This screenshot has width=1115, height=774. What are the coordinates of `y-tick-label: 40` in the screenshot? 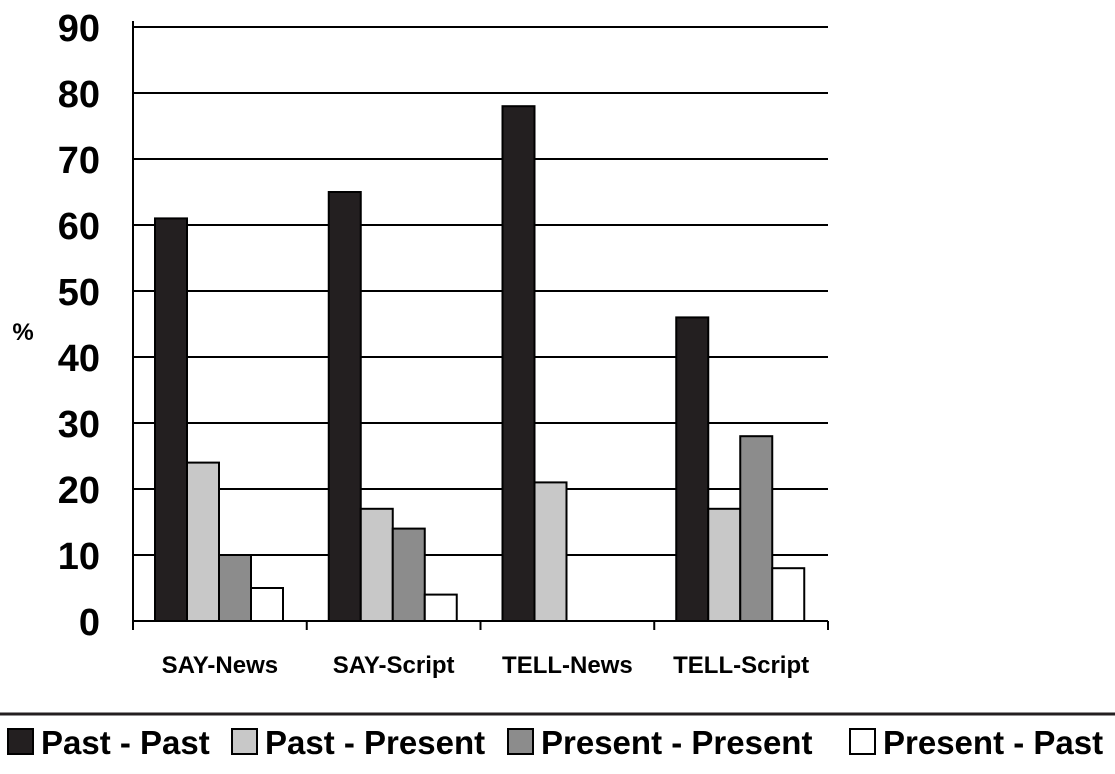 It's located at (79, 359).